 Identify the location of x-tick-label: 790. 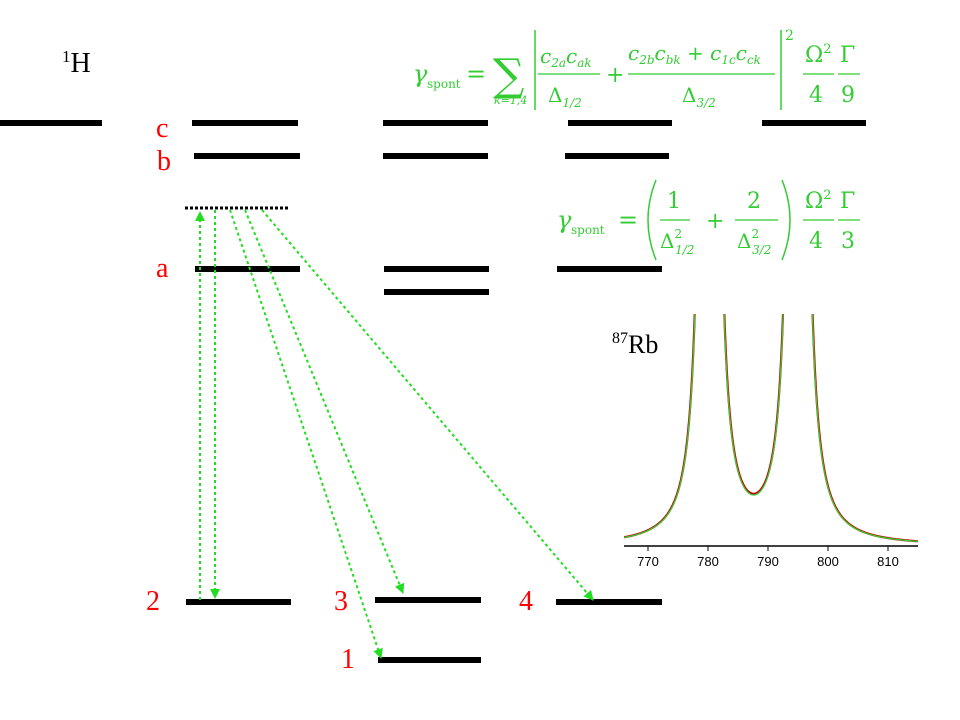
(768, 561).